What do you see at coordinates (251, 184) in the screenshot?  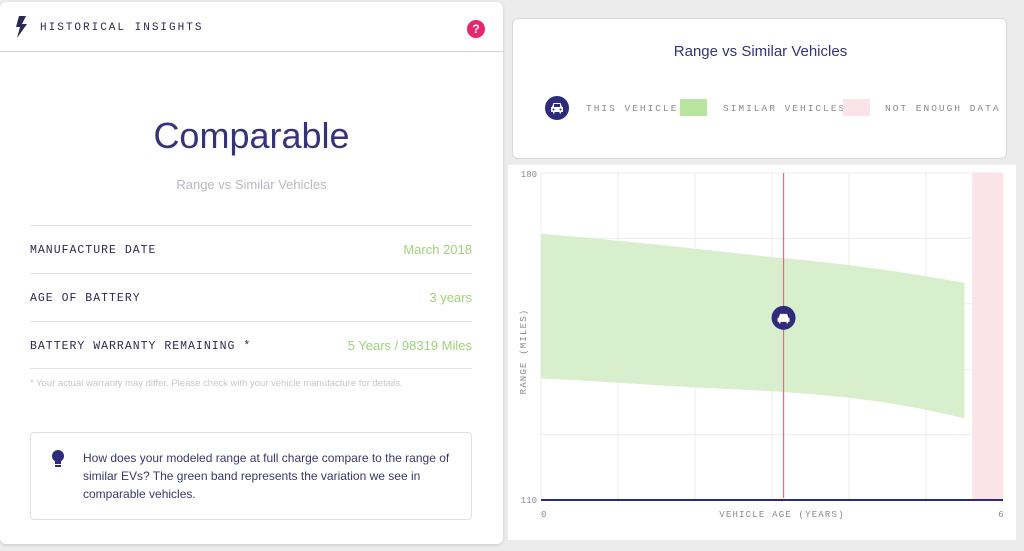 I see `comparison-subtitle: Range vs Similar Vehicles` at bounding box center [251, 184].